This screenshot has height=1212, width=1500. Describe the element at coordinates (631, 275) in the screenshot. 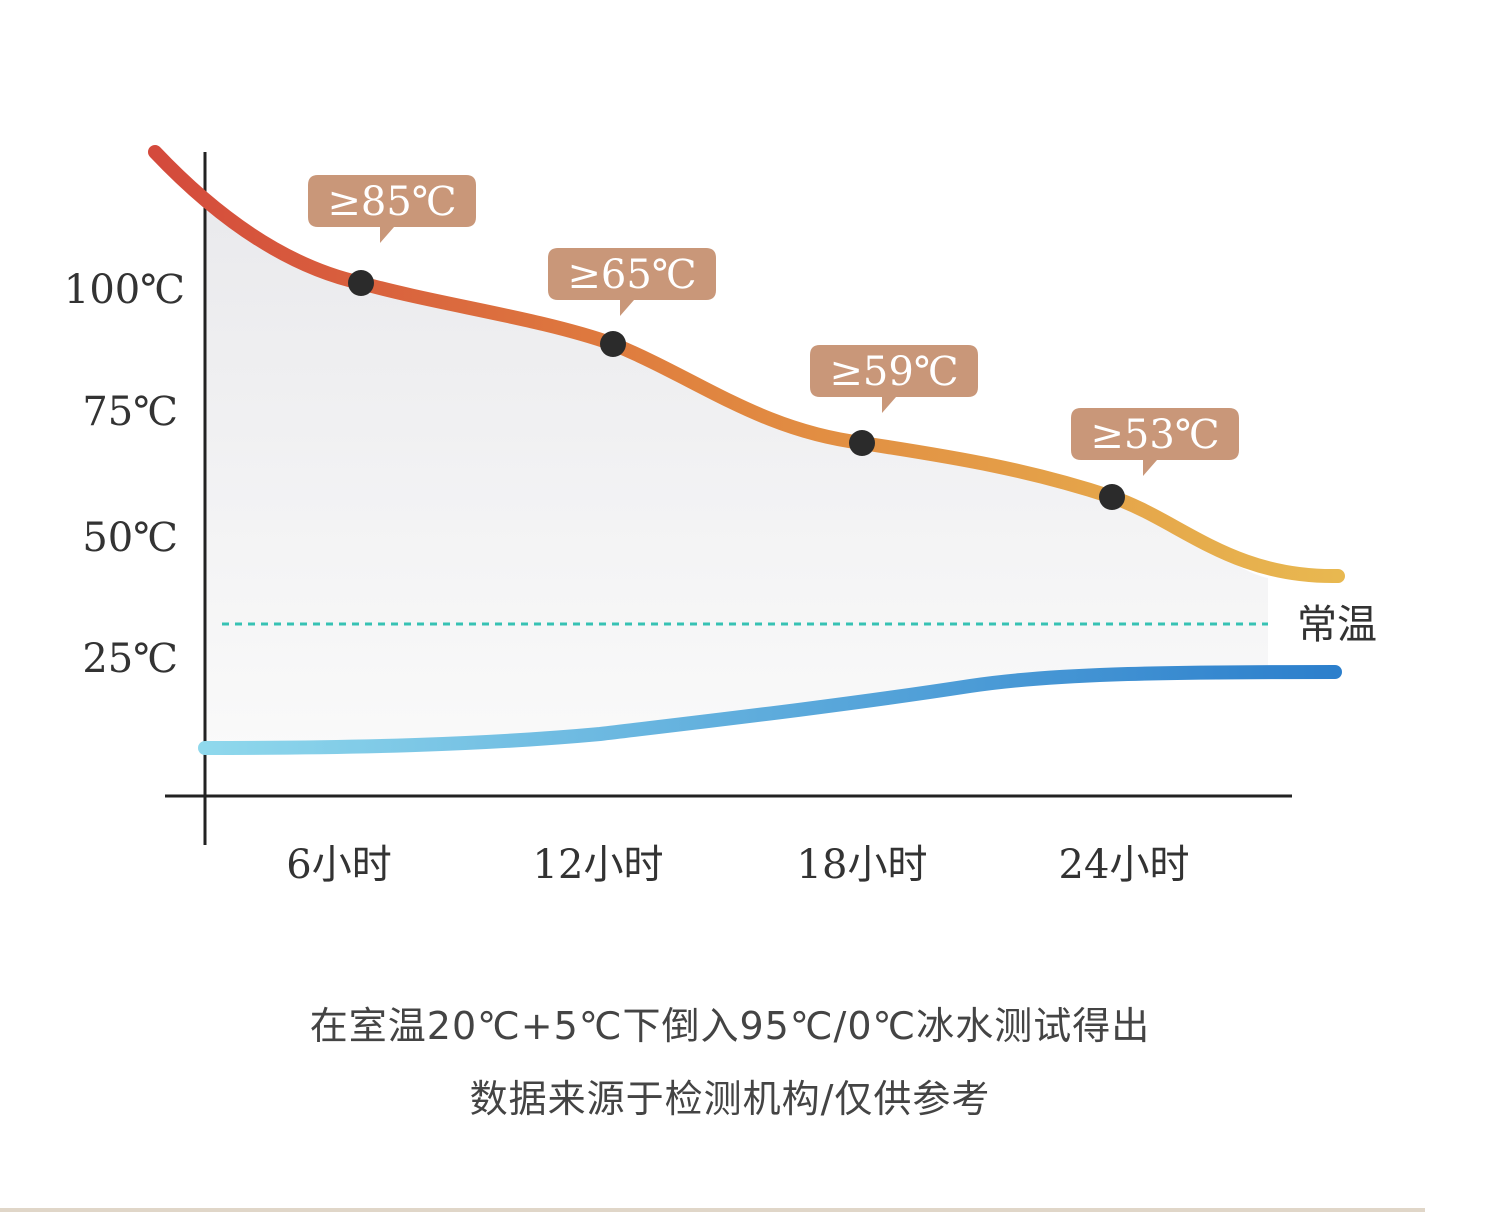

I see `value-callout-label: ≥65℃` at that location.